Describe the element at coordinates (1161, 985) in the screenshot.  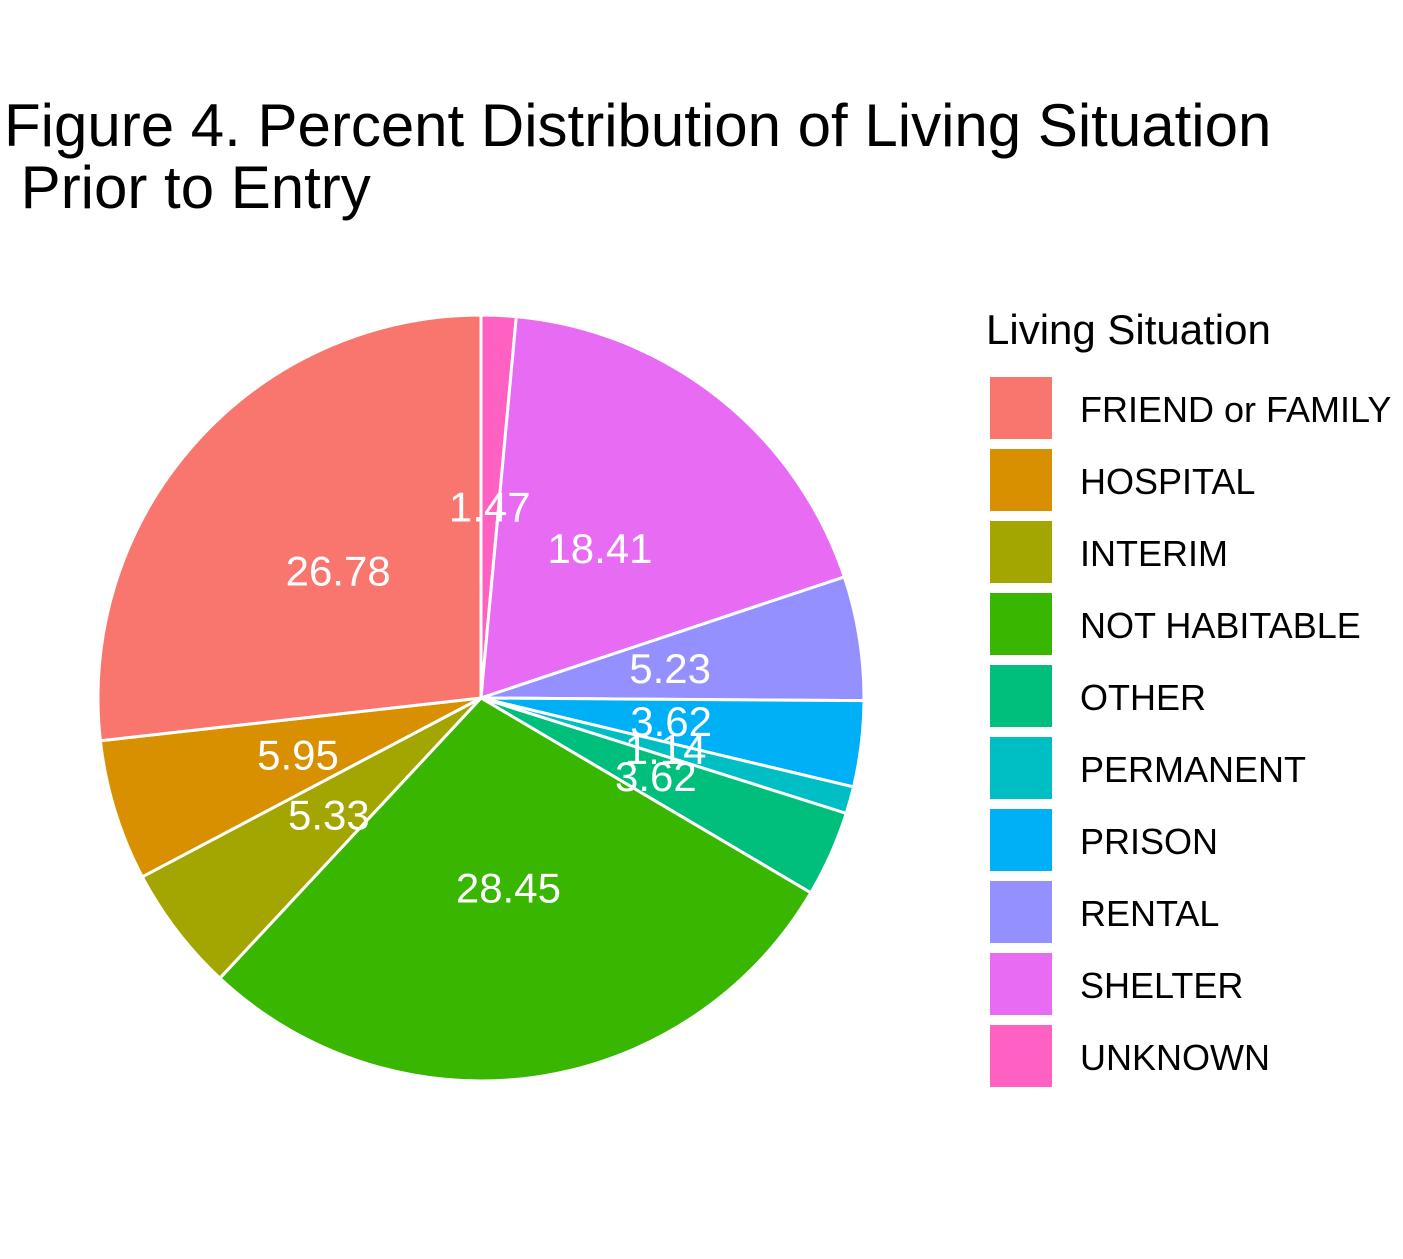
I see `legend-label-shelter: SHELTER` at that location.